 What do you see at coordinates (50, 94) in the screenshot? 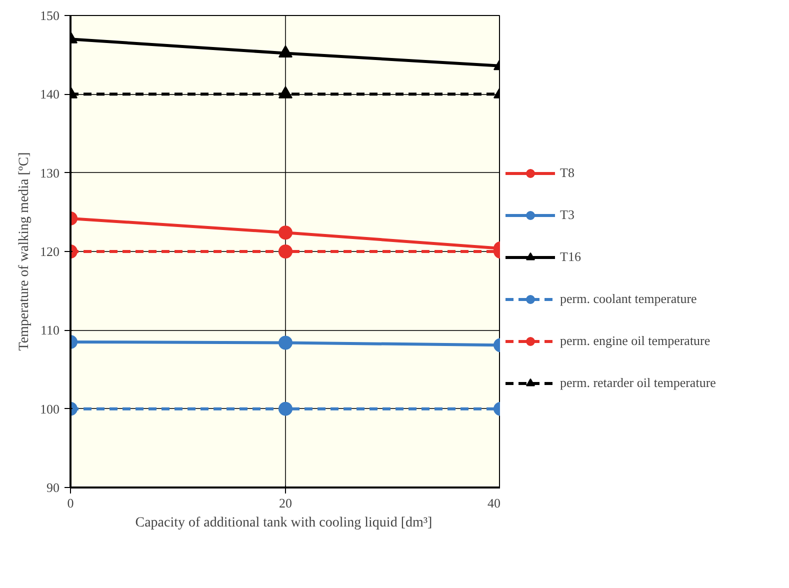
I see `y-tick-label: 140` at bounding box center [50, 94].